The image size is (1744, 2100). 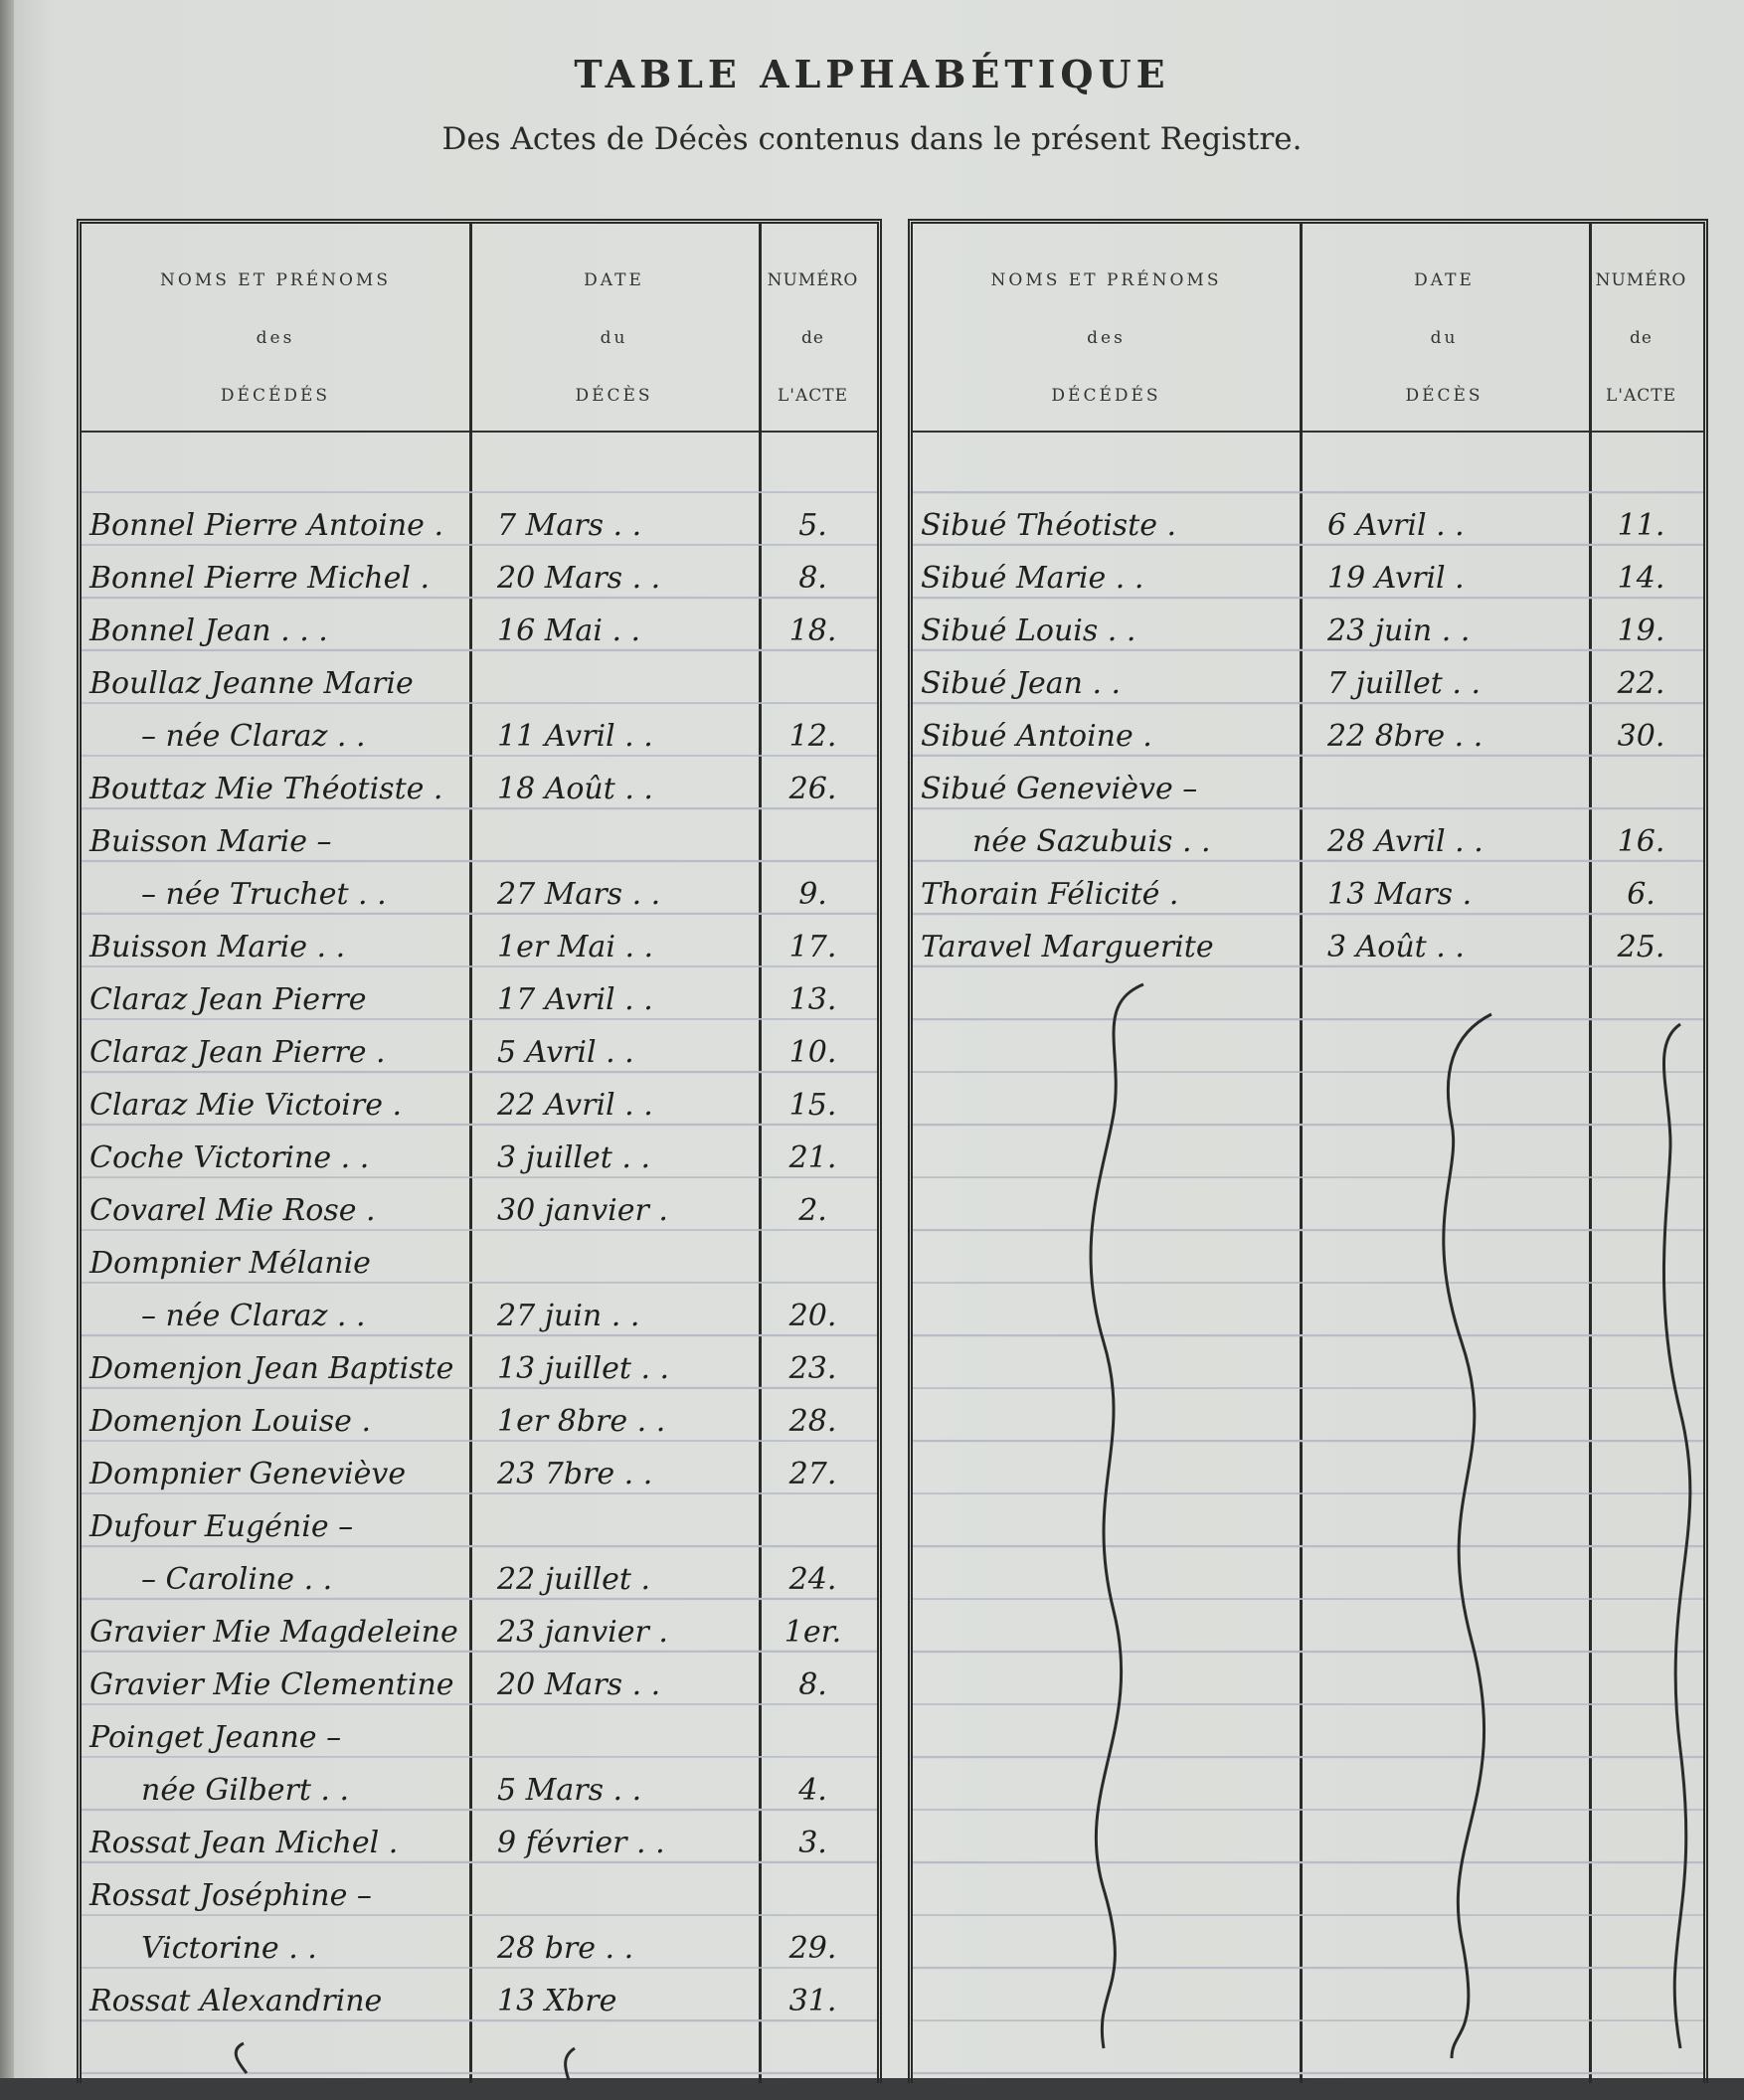 What do you see at coordinates (565, 1948) in the screenshot?
I see `death-date: 28 bre . .` at bounding box center [565, 1948].